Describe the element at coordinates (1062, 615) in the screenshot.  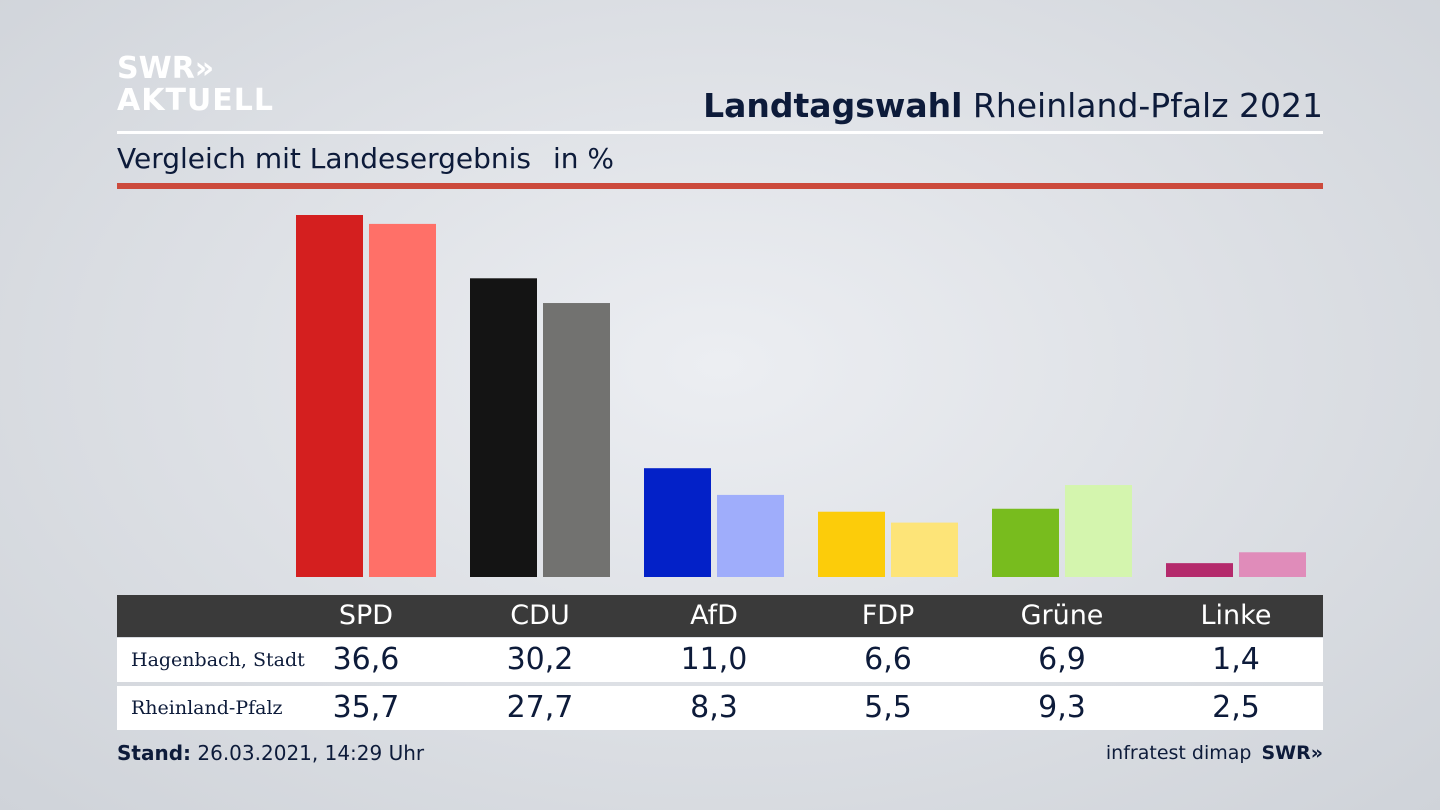
I see `column-header: Grüne` at that location.